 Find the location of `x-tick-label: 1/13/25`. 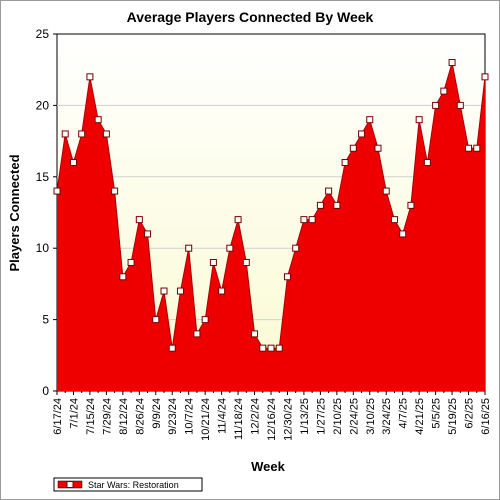

x-tick-label: 1/13/25 is located at coordinates (305, 416).